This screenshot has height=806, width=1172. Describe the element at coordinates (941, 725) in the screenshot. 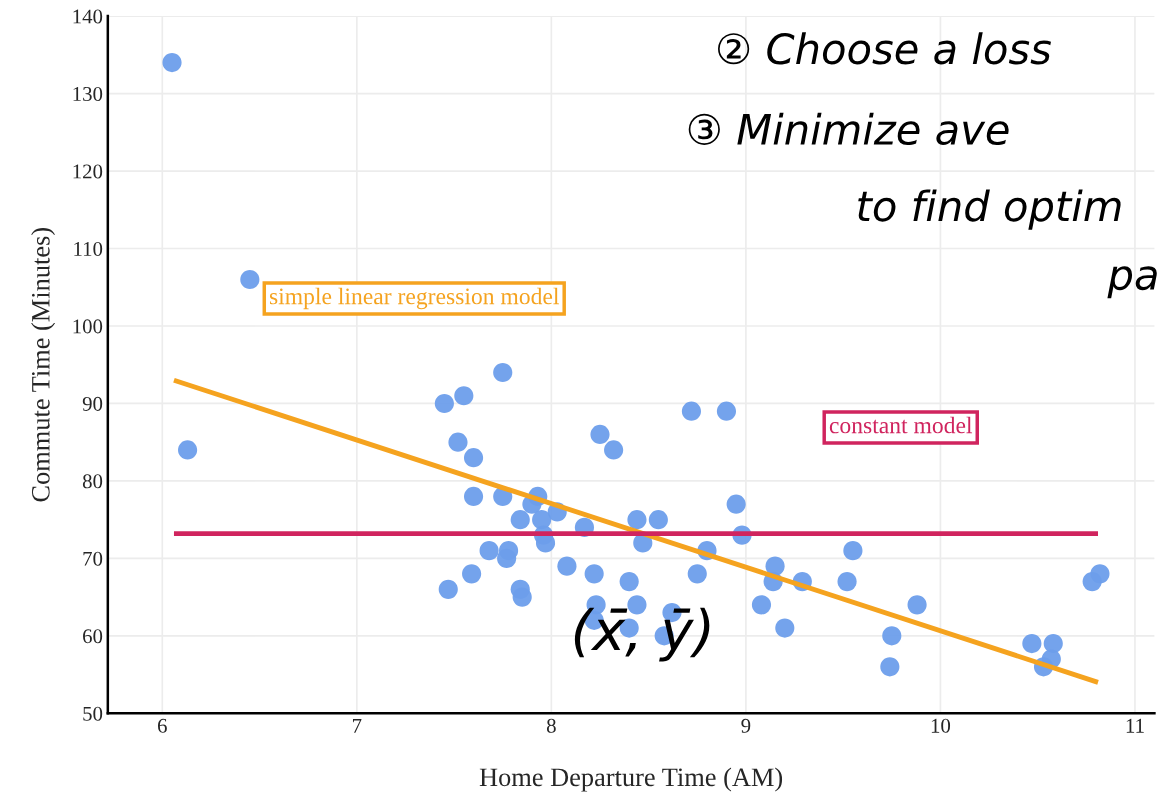

I see `x-tick-label: 10` at that location.